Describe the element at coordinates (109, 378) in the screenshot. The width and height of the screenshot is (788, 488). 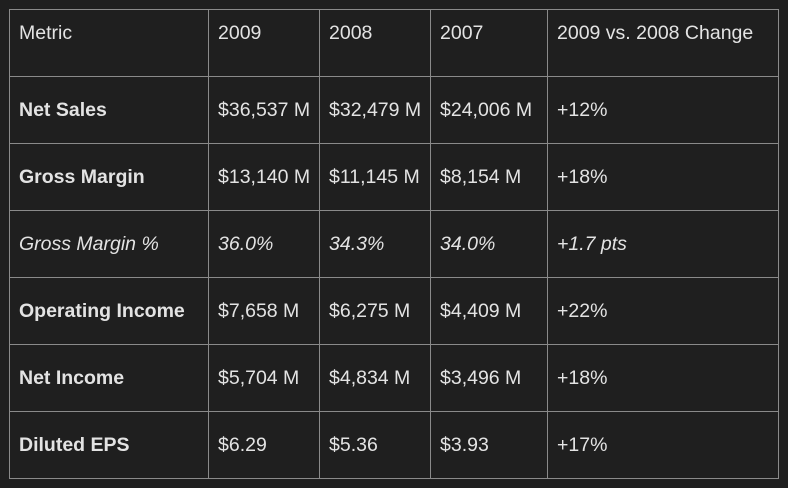
I see `metric-cell: Net Income` at that location.